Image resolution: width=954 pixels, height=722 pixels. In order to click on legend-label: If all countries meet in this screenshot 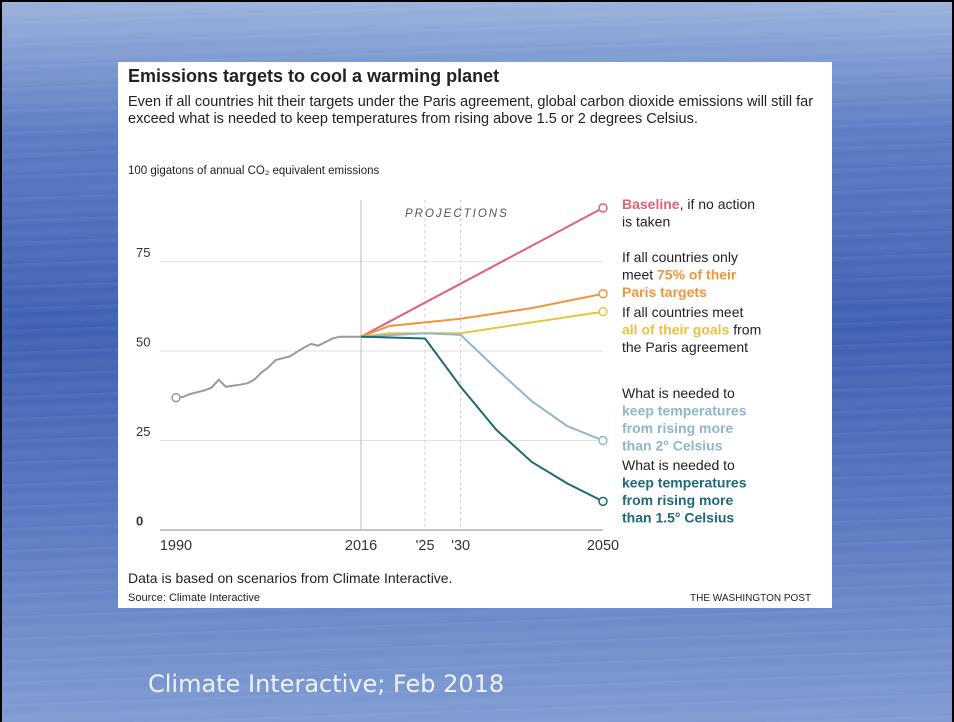, I will do `click(682, 312)`.